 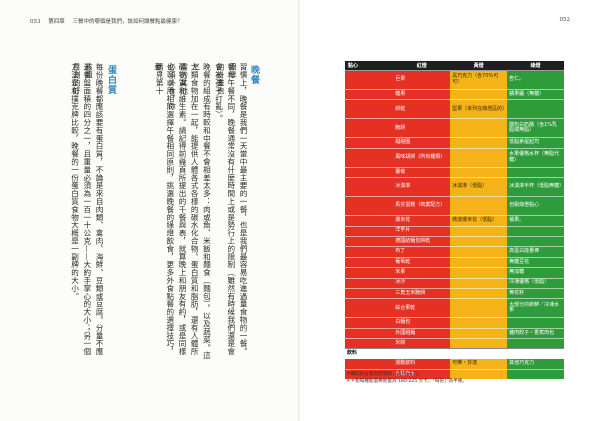 What do you see at coordinates (422, 66) in the screenshot?
I see `header-red: 紅燈` at bounding box center [422, 66].